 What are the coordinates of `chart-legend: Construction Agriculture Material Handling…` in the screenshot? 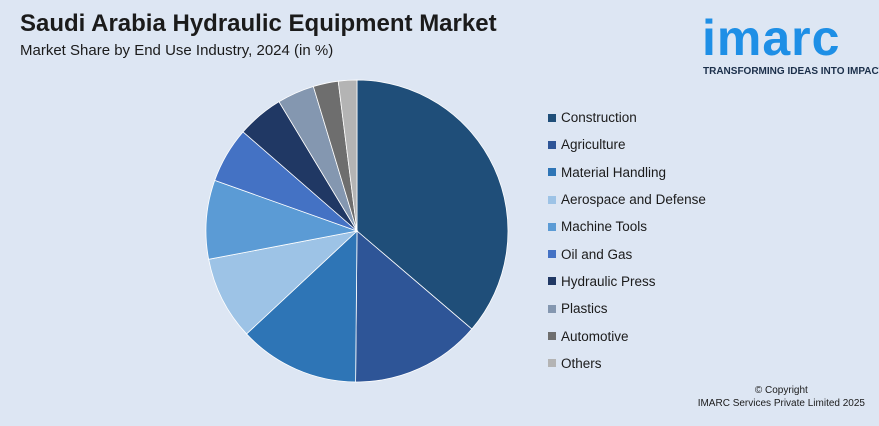 It's located at (627, 240).